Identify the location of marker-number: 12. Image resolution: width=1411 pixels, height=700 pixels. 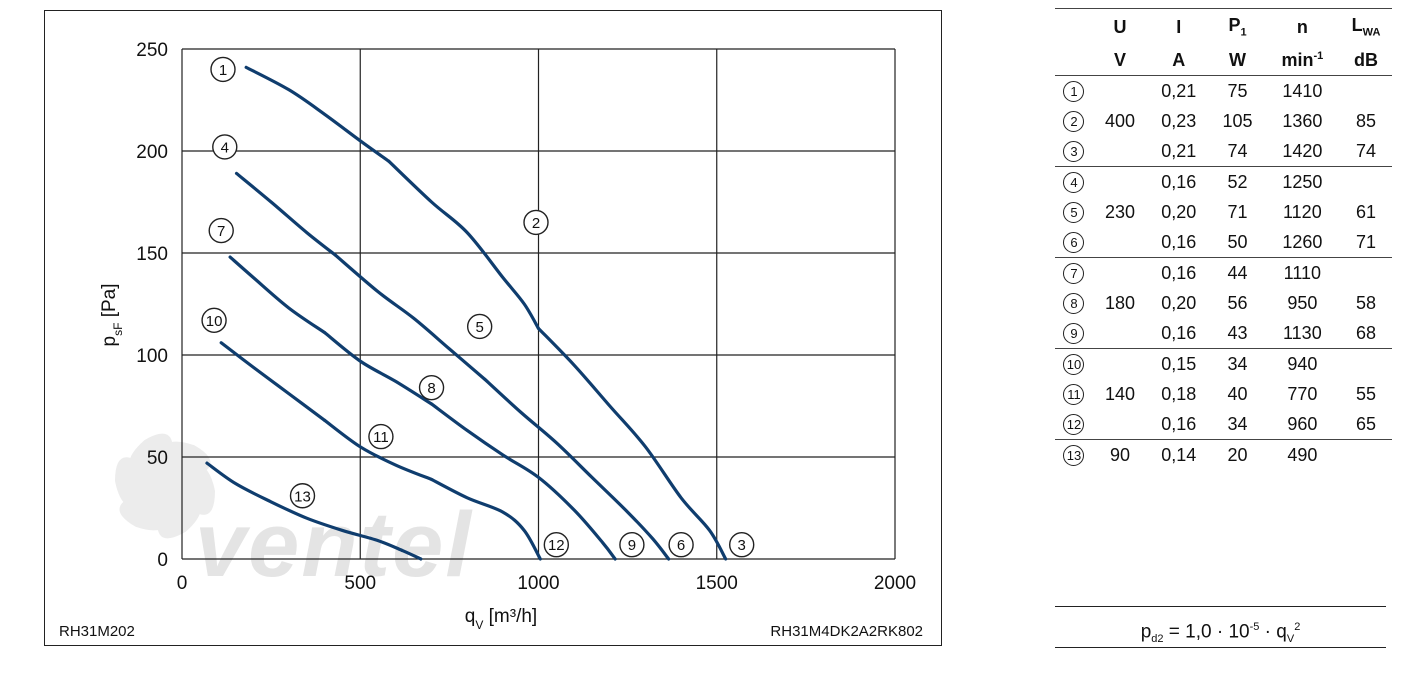
(556, 545).